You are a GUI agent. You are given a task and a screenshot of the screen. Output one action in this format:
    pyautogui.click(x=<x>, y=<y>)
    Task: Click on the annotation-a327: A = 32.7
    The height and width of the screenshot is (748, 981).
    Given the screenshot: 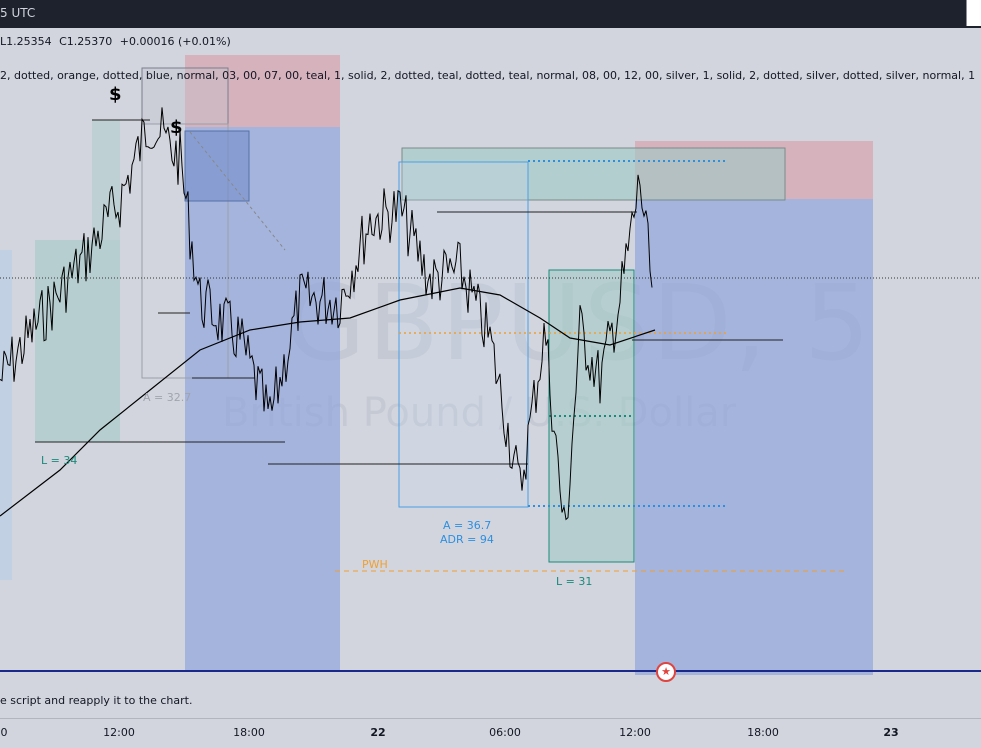 What is the action you would take?
    pyautogui.click(x=167, y=397)
    